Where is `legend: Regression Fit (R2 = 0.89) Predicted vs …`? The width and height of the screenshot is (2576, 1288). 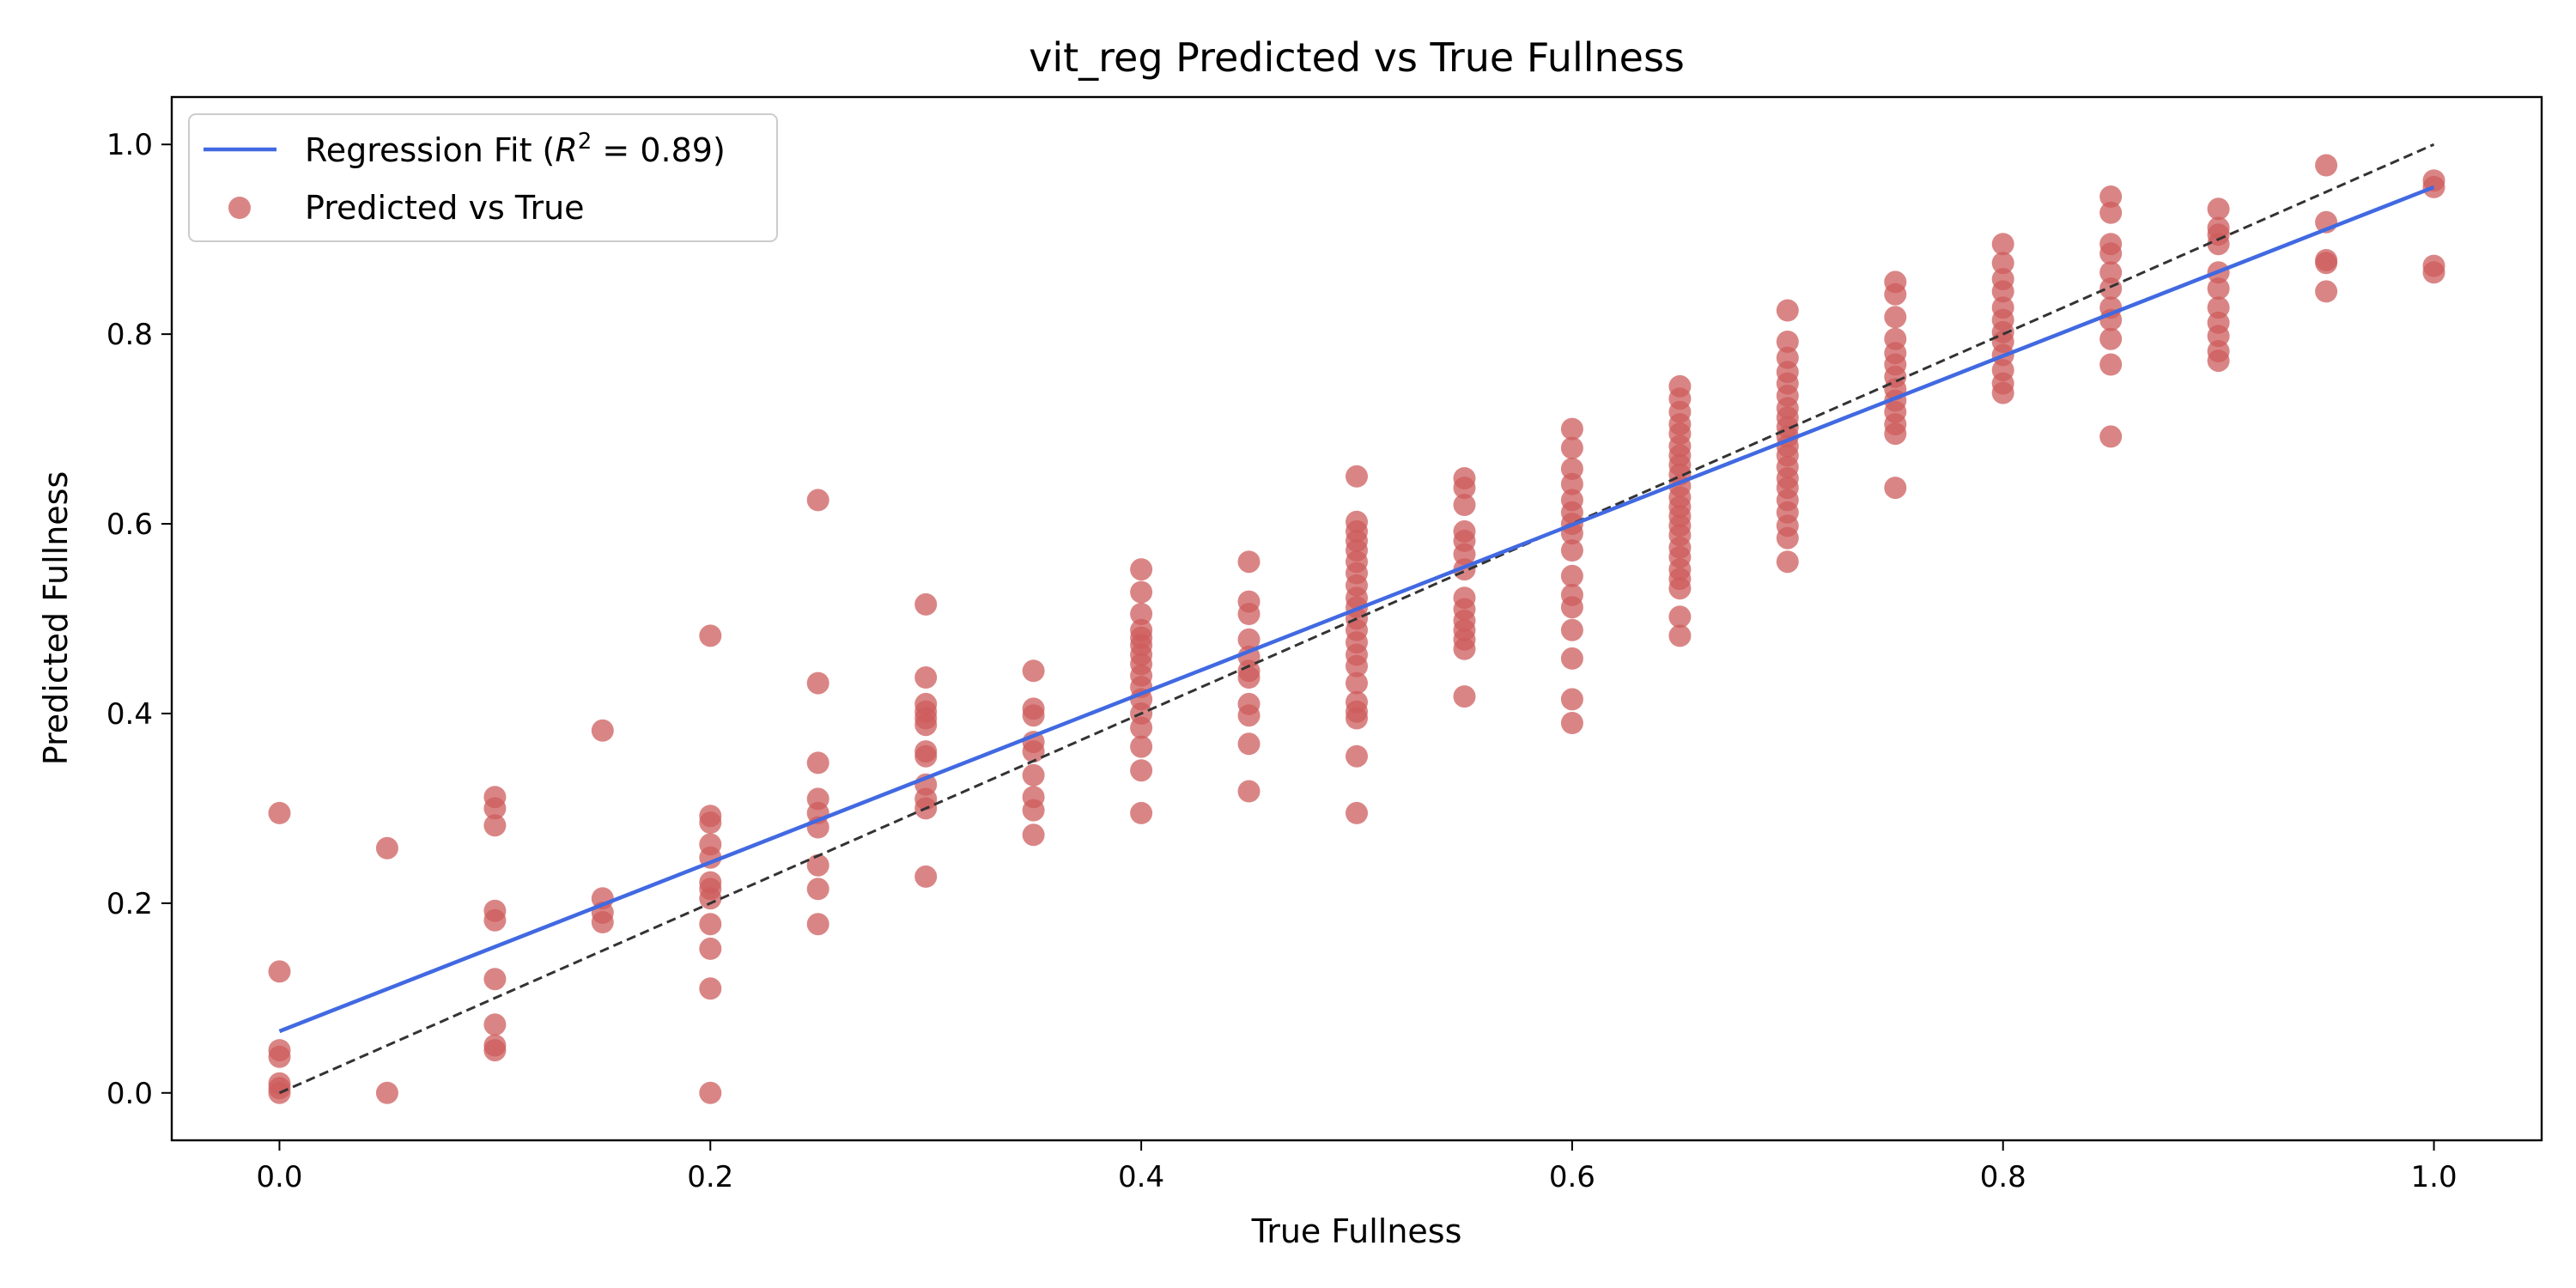
legend: Regression Fit (R2 = 0.89) Predicted vs … is located at coordinates (483, 177).